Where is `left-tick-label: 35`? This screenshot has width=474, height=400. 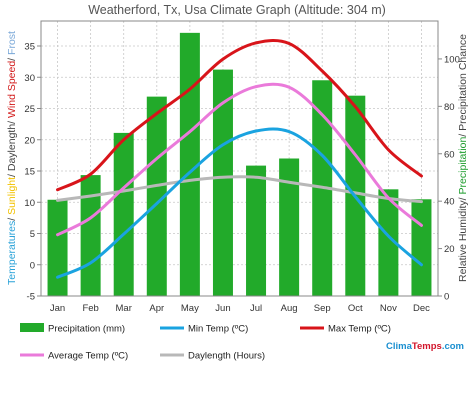 left-tick-label: 35 is located at coordinates (29, 47).